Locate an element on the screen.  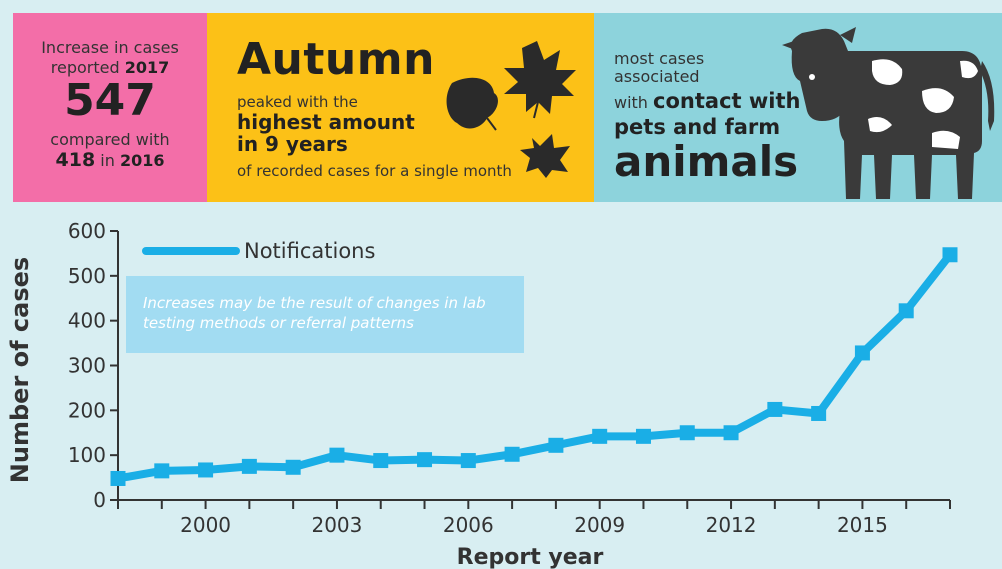
x-tick-label: 2012 is located at coordinates (731, 525).